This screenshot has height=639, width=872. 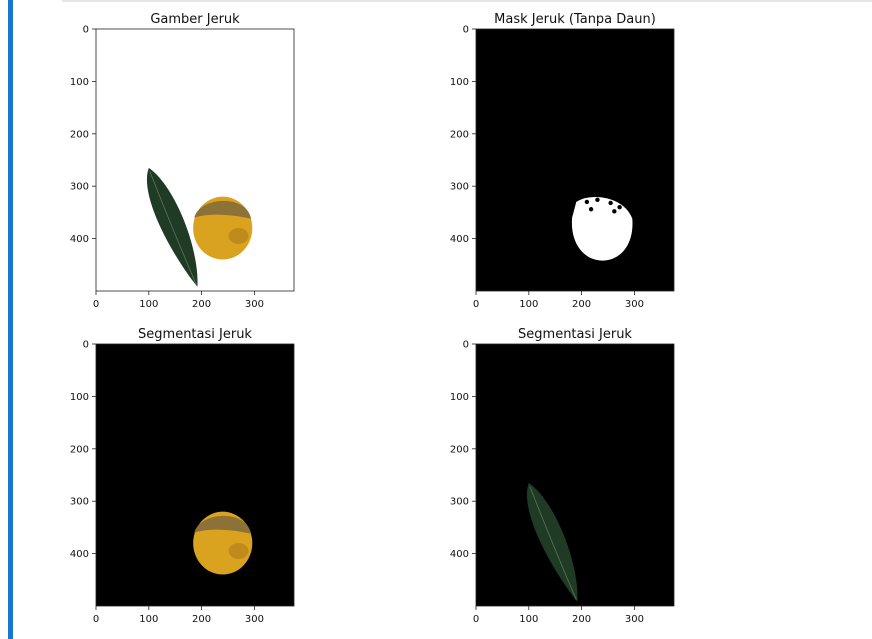 I want to click on subplot-segmentasi-jeruk-orange: Segmentasi Jeruk 0 100 200 300 0 100 200 300 400, so click(x=180, y=480).